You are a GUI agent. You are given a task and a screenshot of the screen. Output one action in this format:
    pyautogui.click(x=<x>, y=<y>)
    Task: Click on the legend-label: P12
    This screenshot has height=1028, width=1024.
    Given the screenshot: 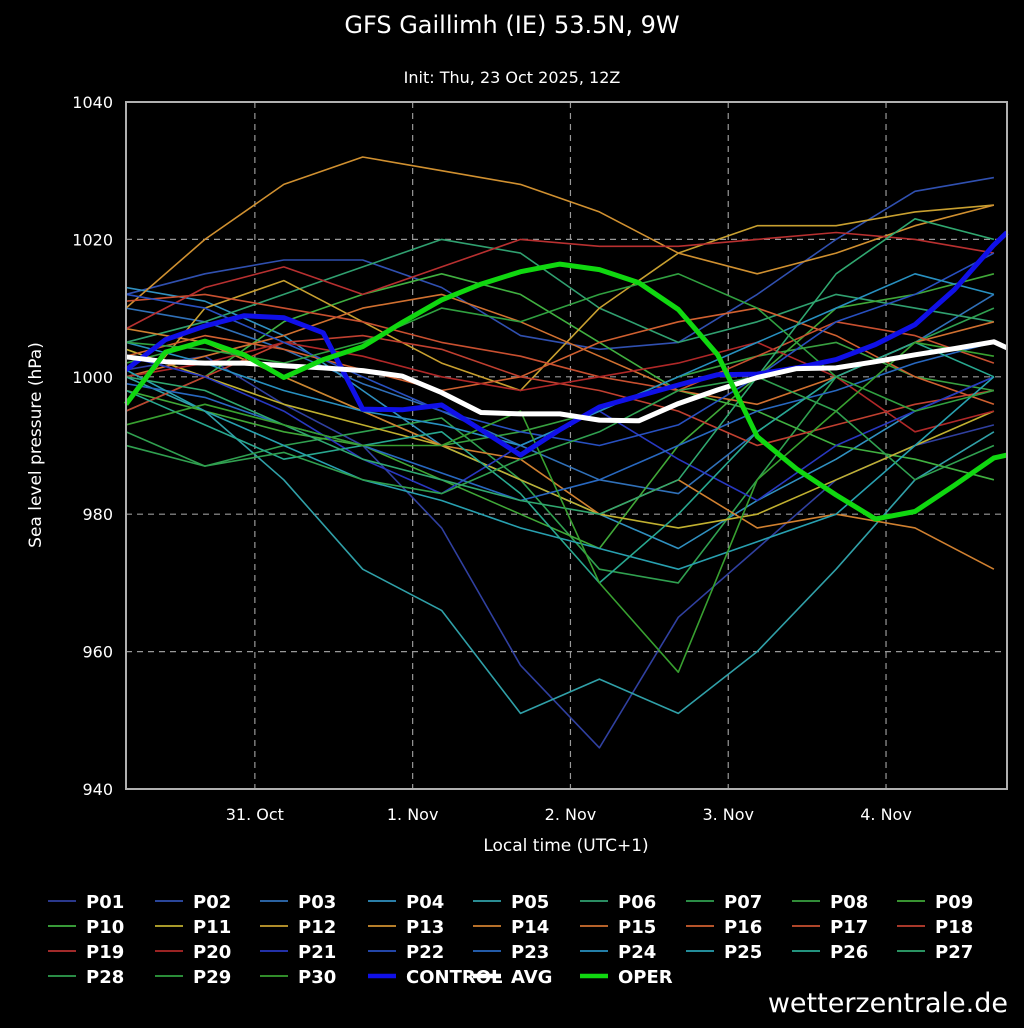 What is the action you would take?
    pyautogui.click(x=317, y=927)
    